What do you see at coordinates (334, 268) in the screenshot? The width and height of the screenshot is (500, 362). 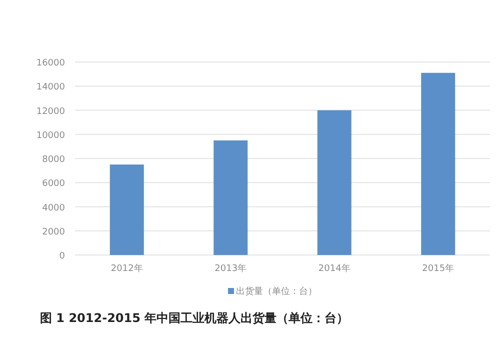 I see `x-tick-label: 2014年` at bounding box center [334, 268].